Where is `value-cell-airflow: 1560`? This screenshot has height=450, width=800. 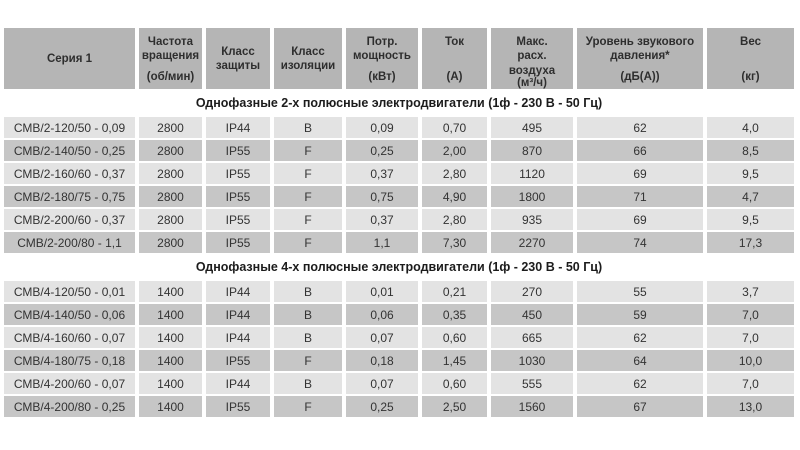 value-cell-airflow: 1560 is located at coordinates (532, 406).